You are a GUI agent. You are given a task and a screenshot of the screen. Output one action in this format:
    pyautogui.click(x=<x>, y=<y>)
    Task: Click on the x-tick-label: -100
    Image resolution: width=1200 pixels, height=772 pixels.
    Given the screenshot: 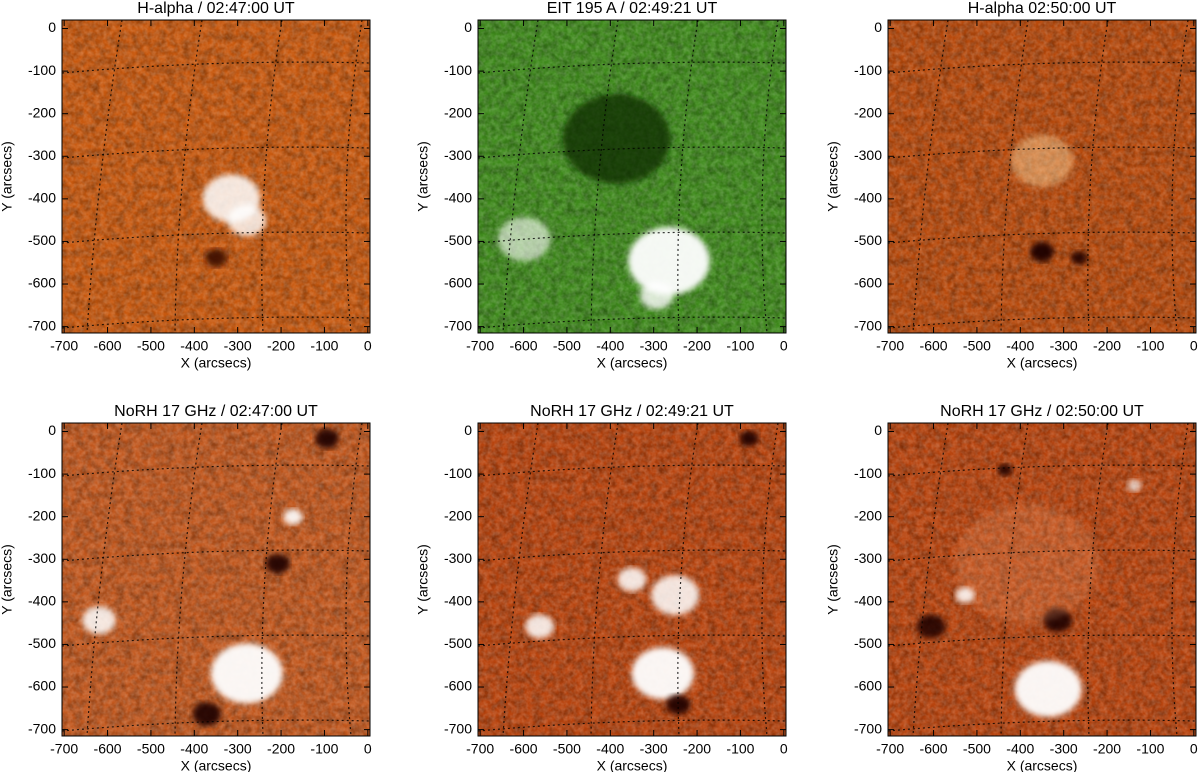 What is the action you would take?
    pyautogui.click(x=740, y=346)
    